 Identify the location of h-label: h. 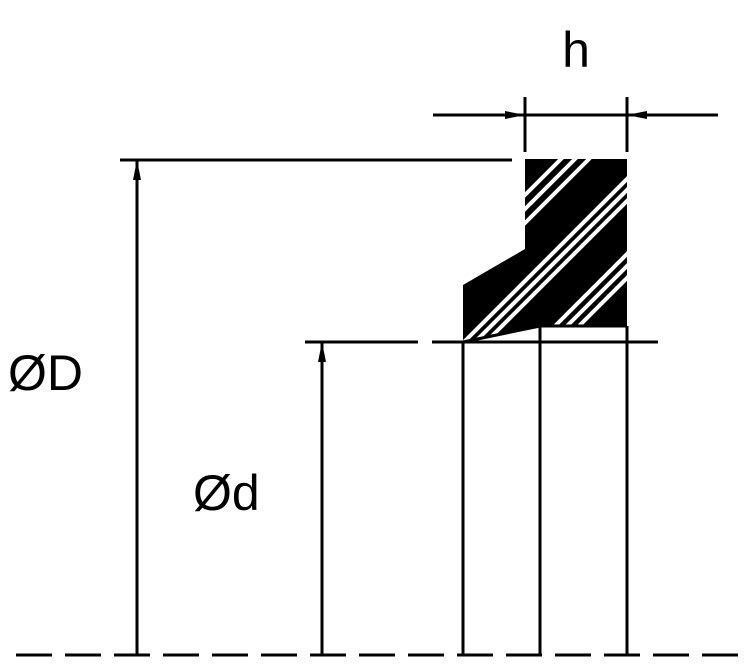
(576, 50).